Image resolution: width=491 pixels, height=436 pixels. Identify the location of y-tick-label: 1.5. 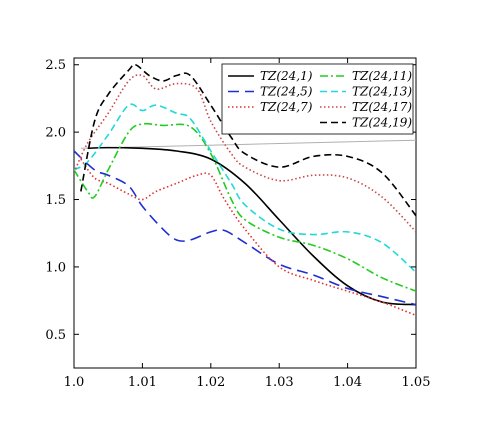
(55, 200).